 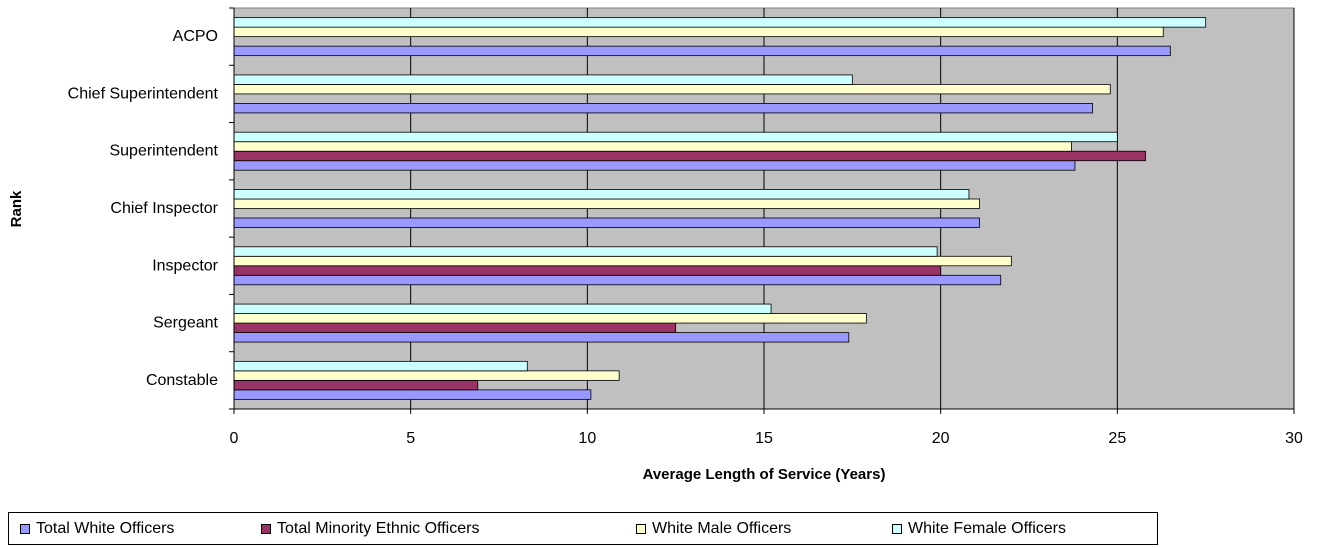 What do you see at coordinates (987, 528) in the screenshot?
I see `legend-label: White Female Officers` at bounding box center [987, 528].